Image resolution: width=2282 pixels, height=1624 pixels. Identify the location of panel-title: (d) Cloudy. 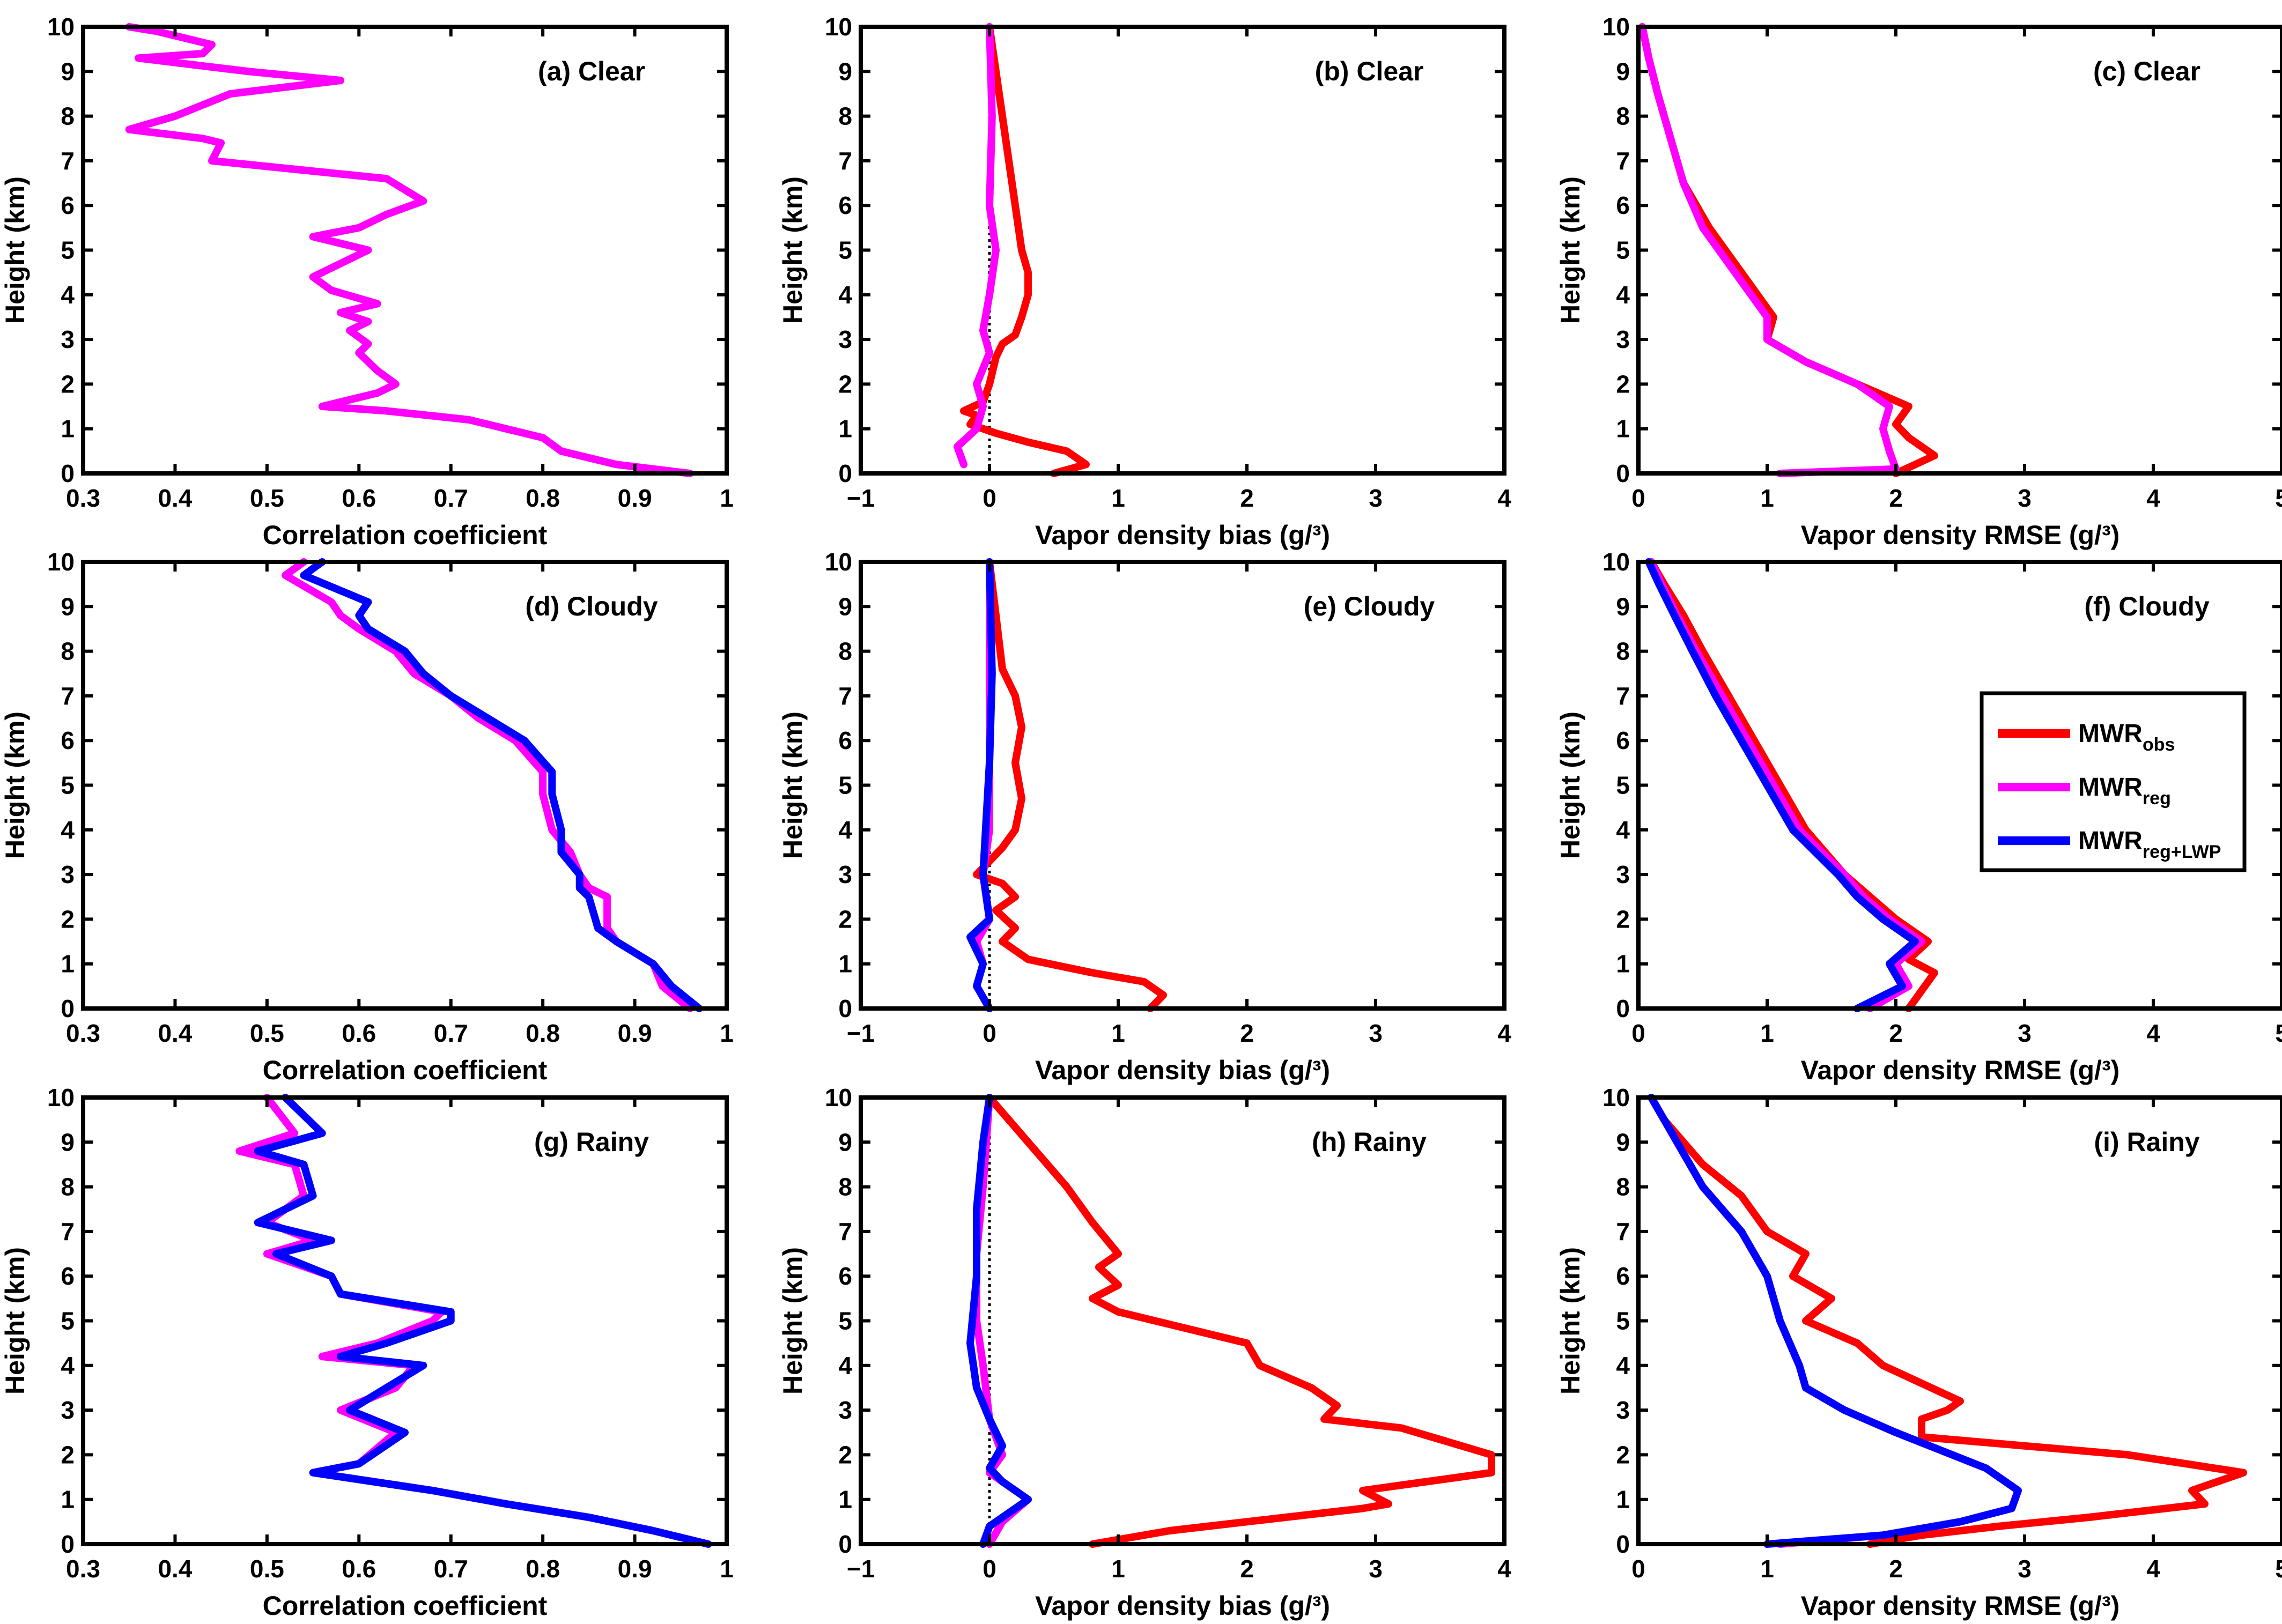
(591, 606).